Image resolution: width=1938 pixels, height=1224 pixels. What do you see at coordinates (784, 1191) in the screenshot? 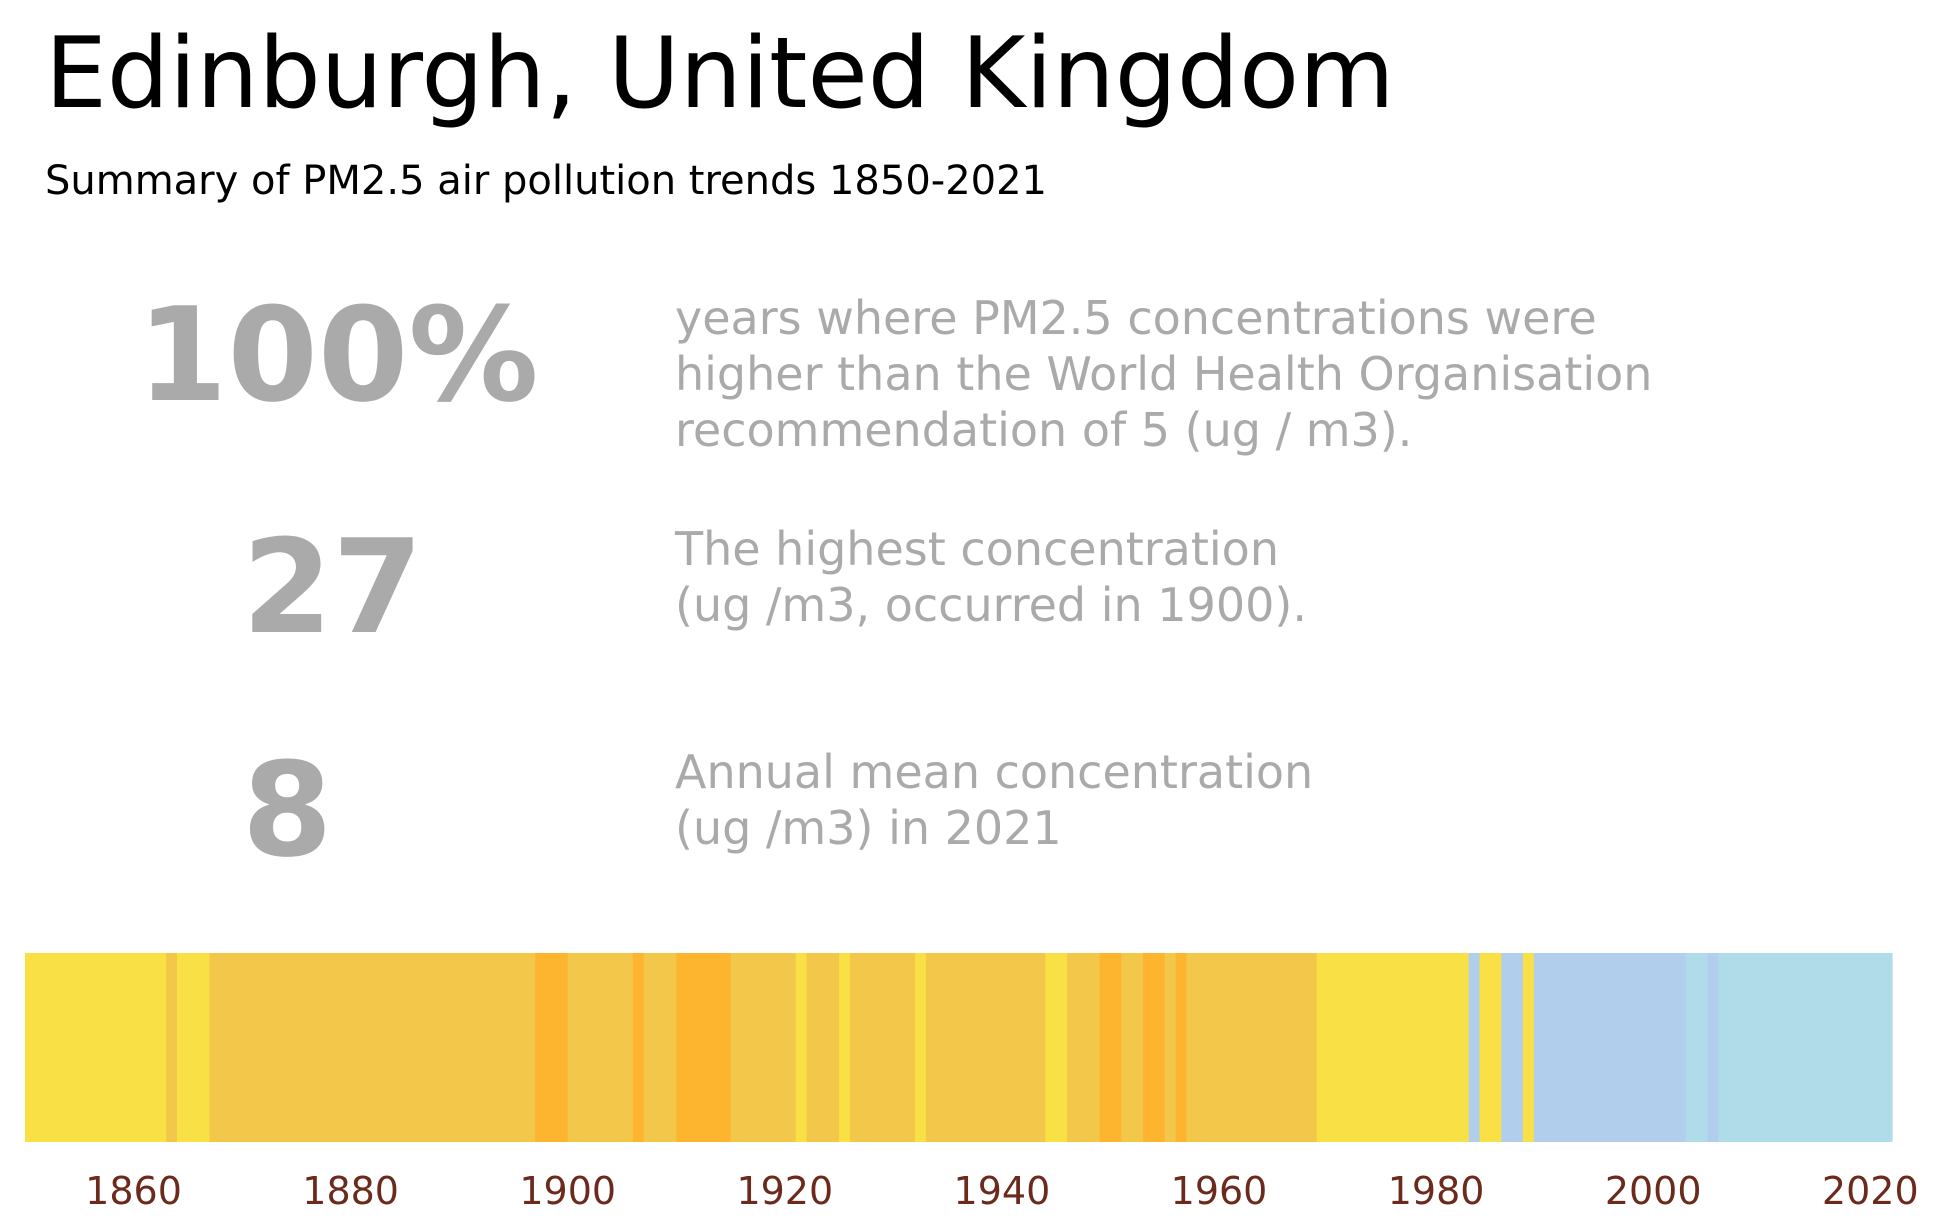
I see `x-tick-label: 1920` at bounding box center [784, 1191].